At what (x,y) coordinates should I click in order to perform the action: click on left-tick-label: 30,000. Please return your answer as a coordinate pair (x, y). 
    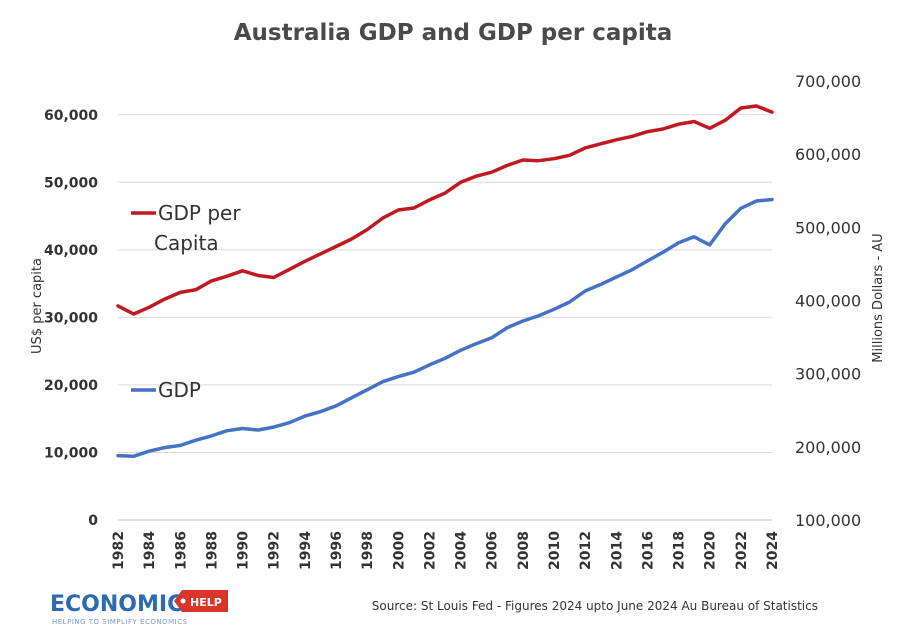
    Looking at the image, I should click on (71, 318).